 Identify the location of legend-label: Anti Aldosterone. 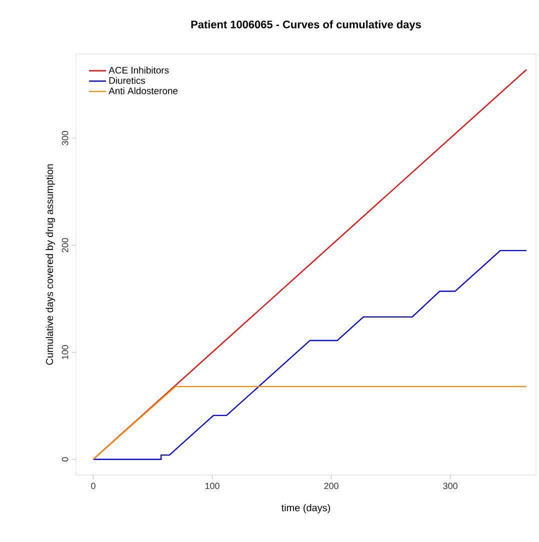
(143, 90).